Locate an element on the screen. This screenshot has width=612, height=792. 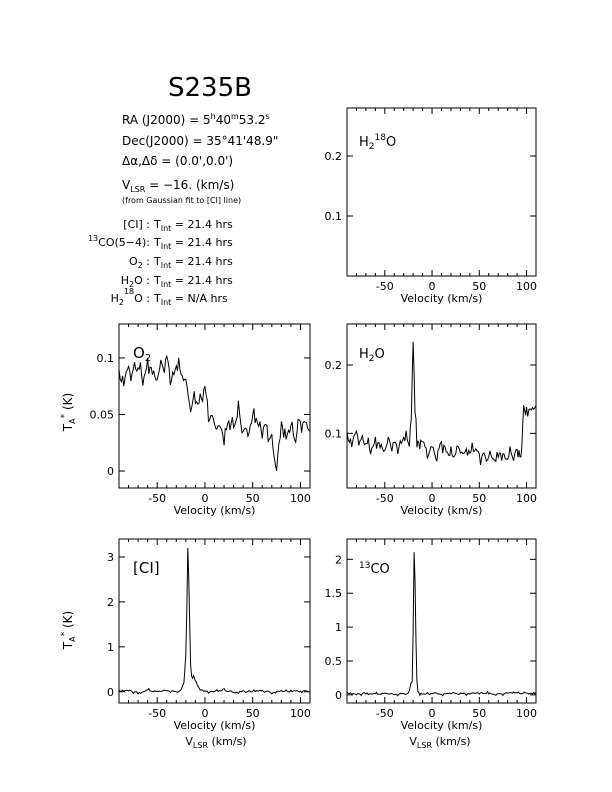
species-label-co13: 13CO is located at coordinates (374, 569).